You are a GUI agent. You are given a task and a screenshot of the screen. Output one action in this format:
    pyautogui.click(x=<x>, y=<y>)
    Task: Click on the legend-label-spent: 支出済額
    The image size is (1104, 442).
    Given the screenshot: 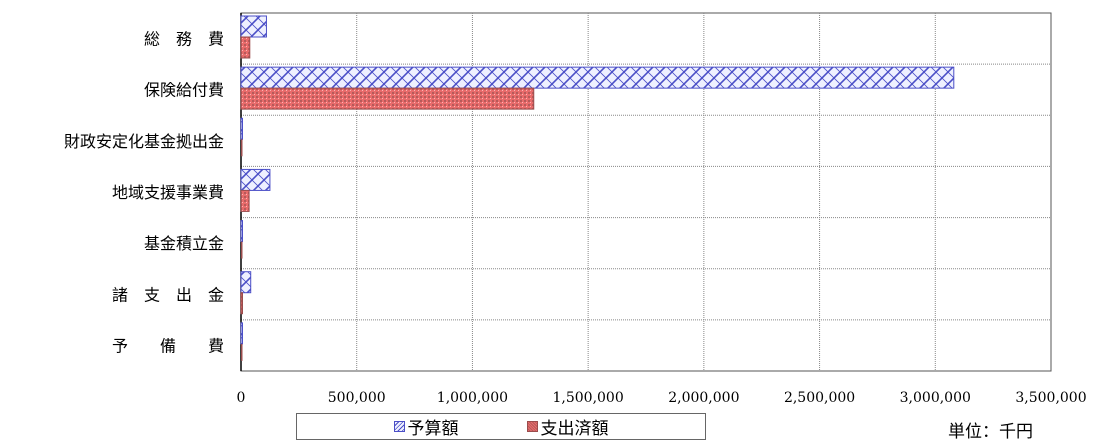 What is the action you would take?
    pyautogui.click(x=574, y=429)
    